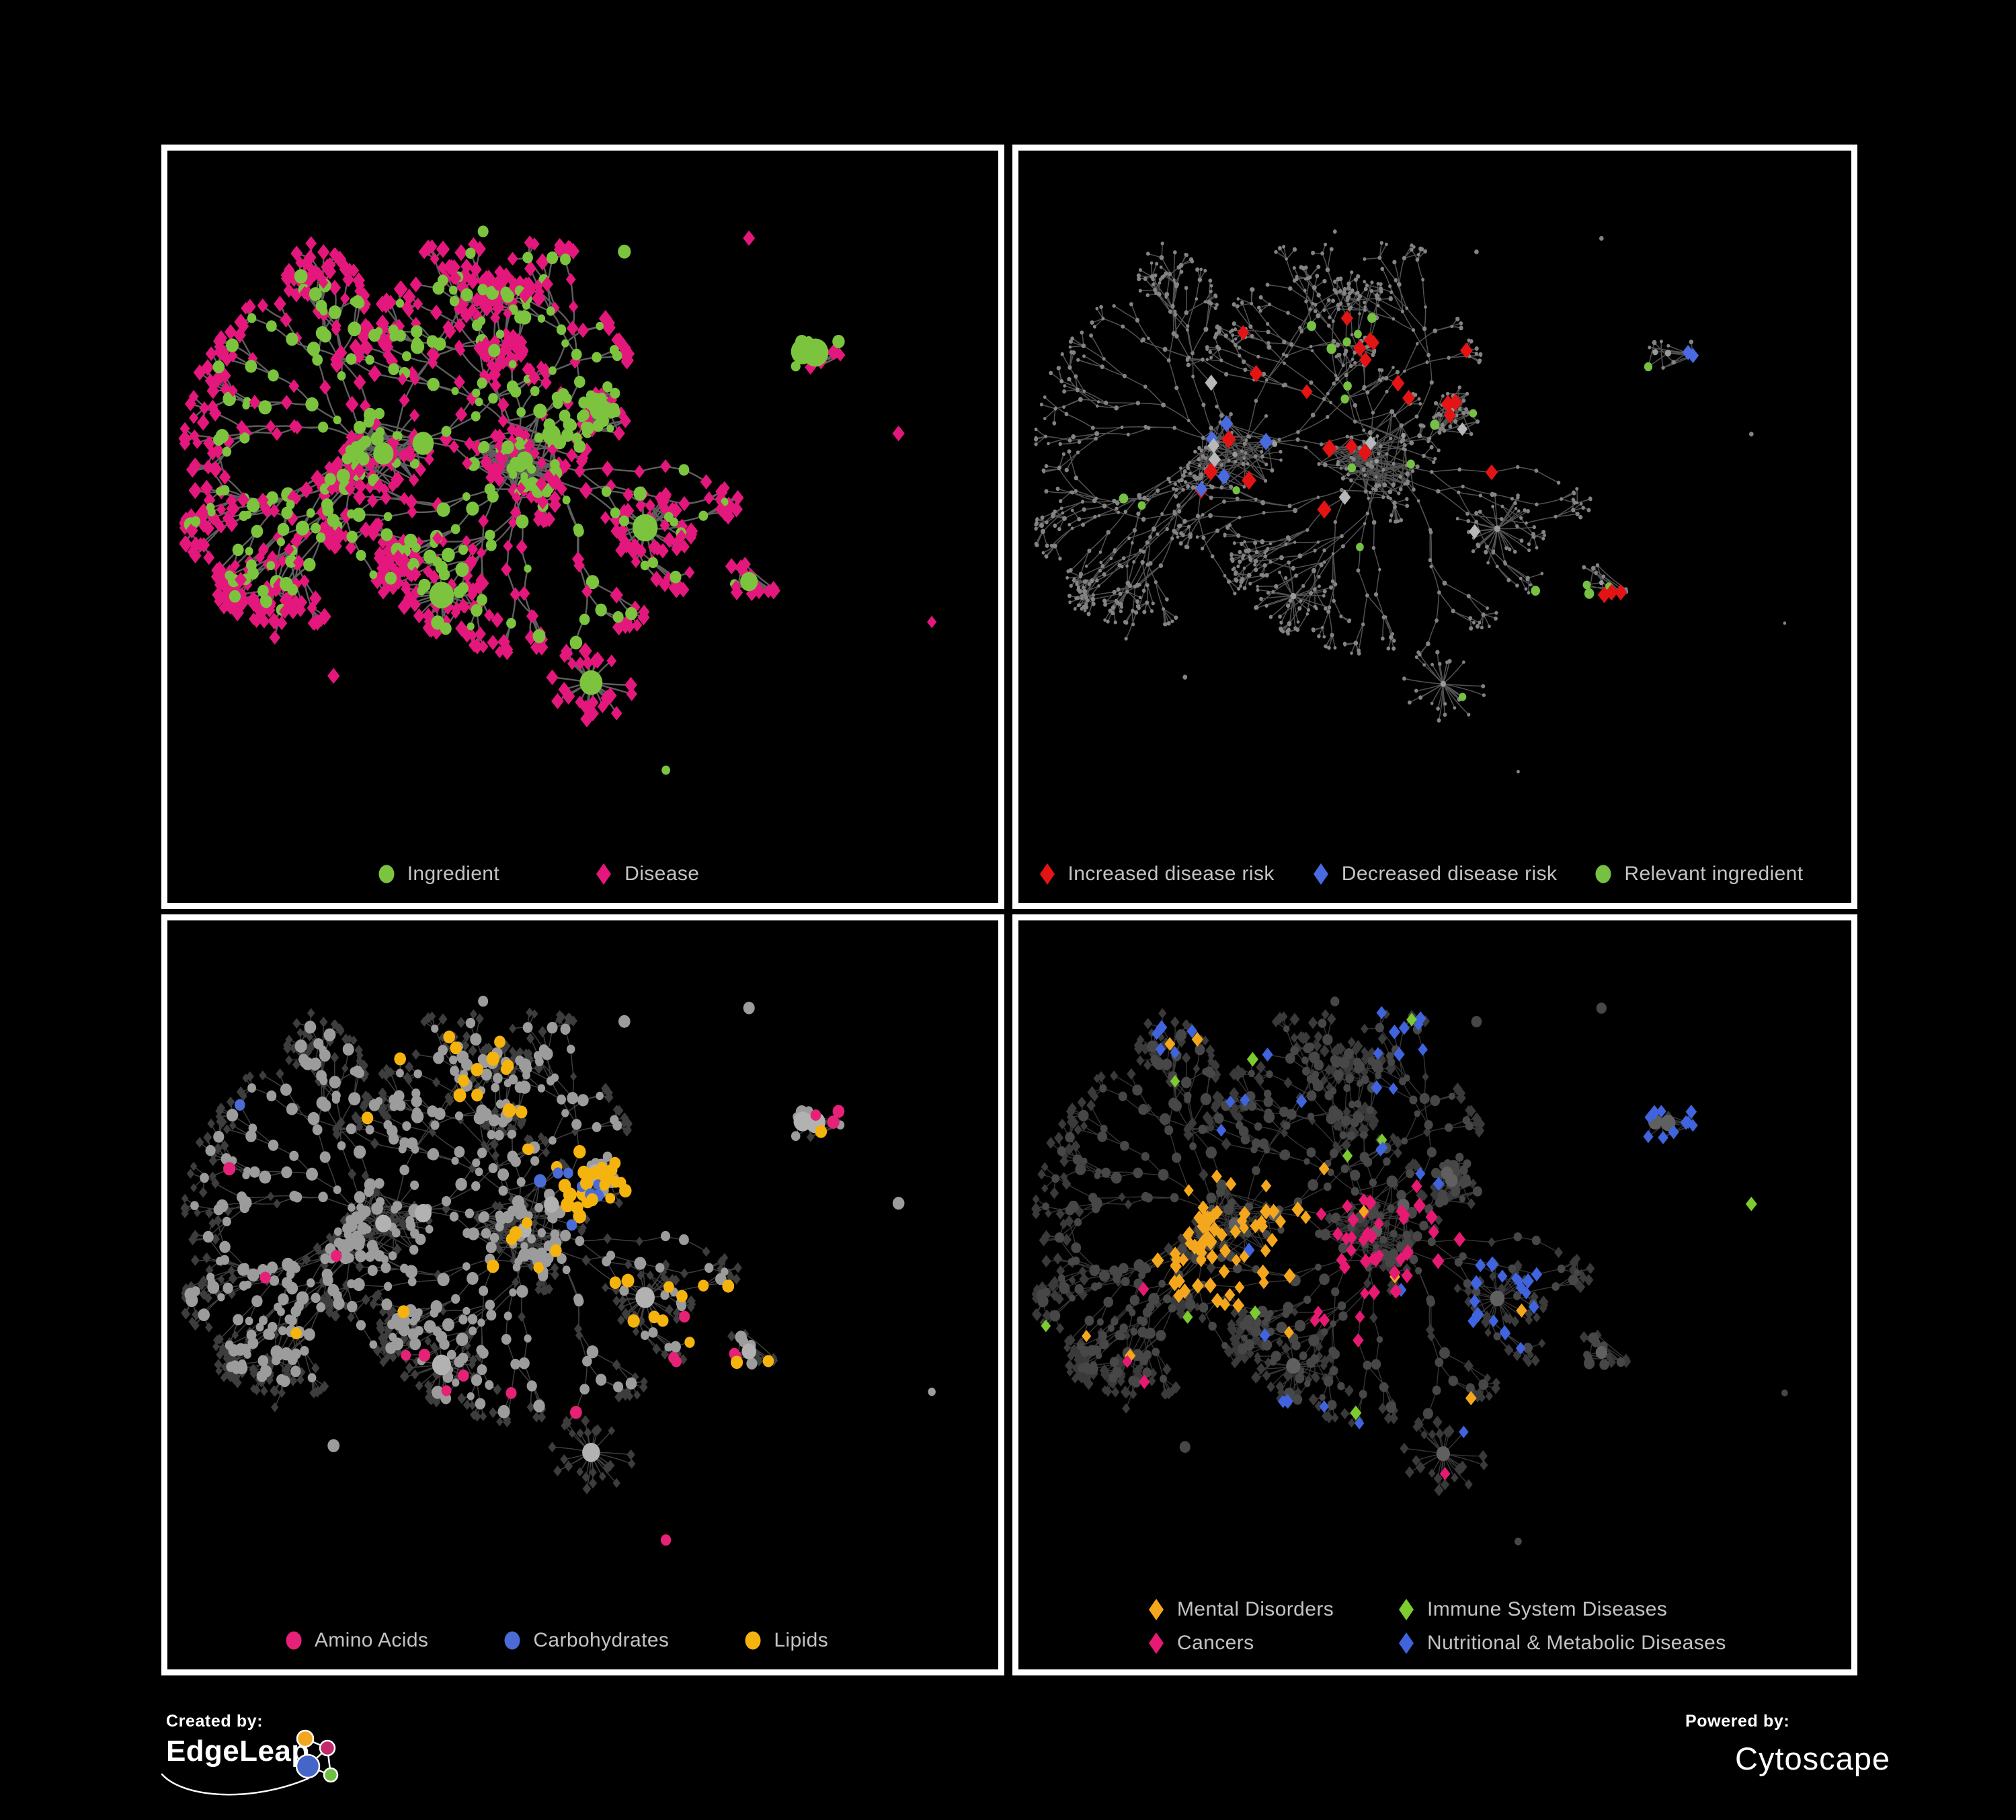  I want to click on edgeleap-logo: EdgeLeap, so click(338, 1766).